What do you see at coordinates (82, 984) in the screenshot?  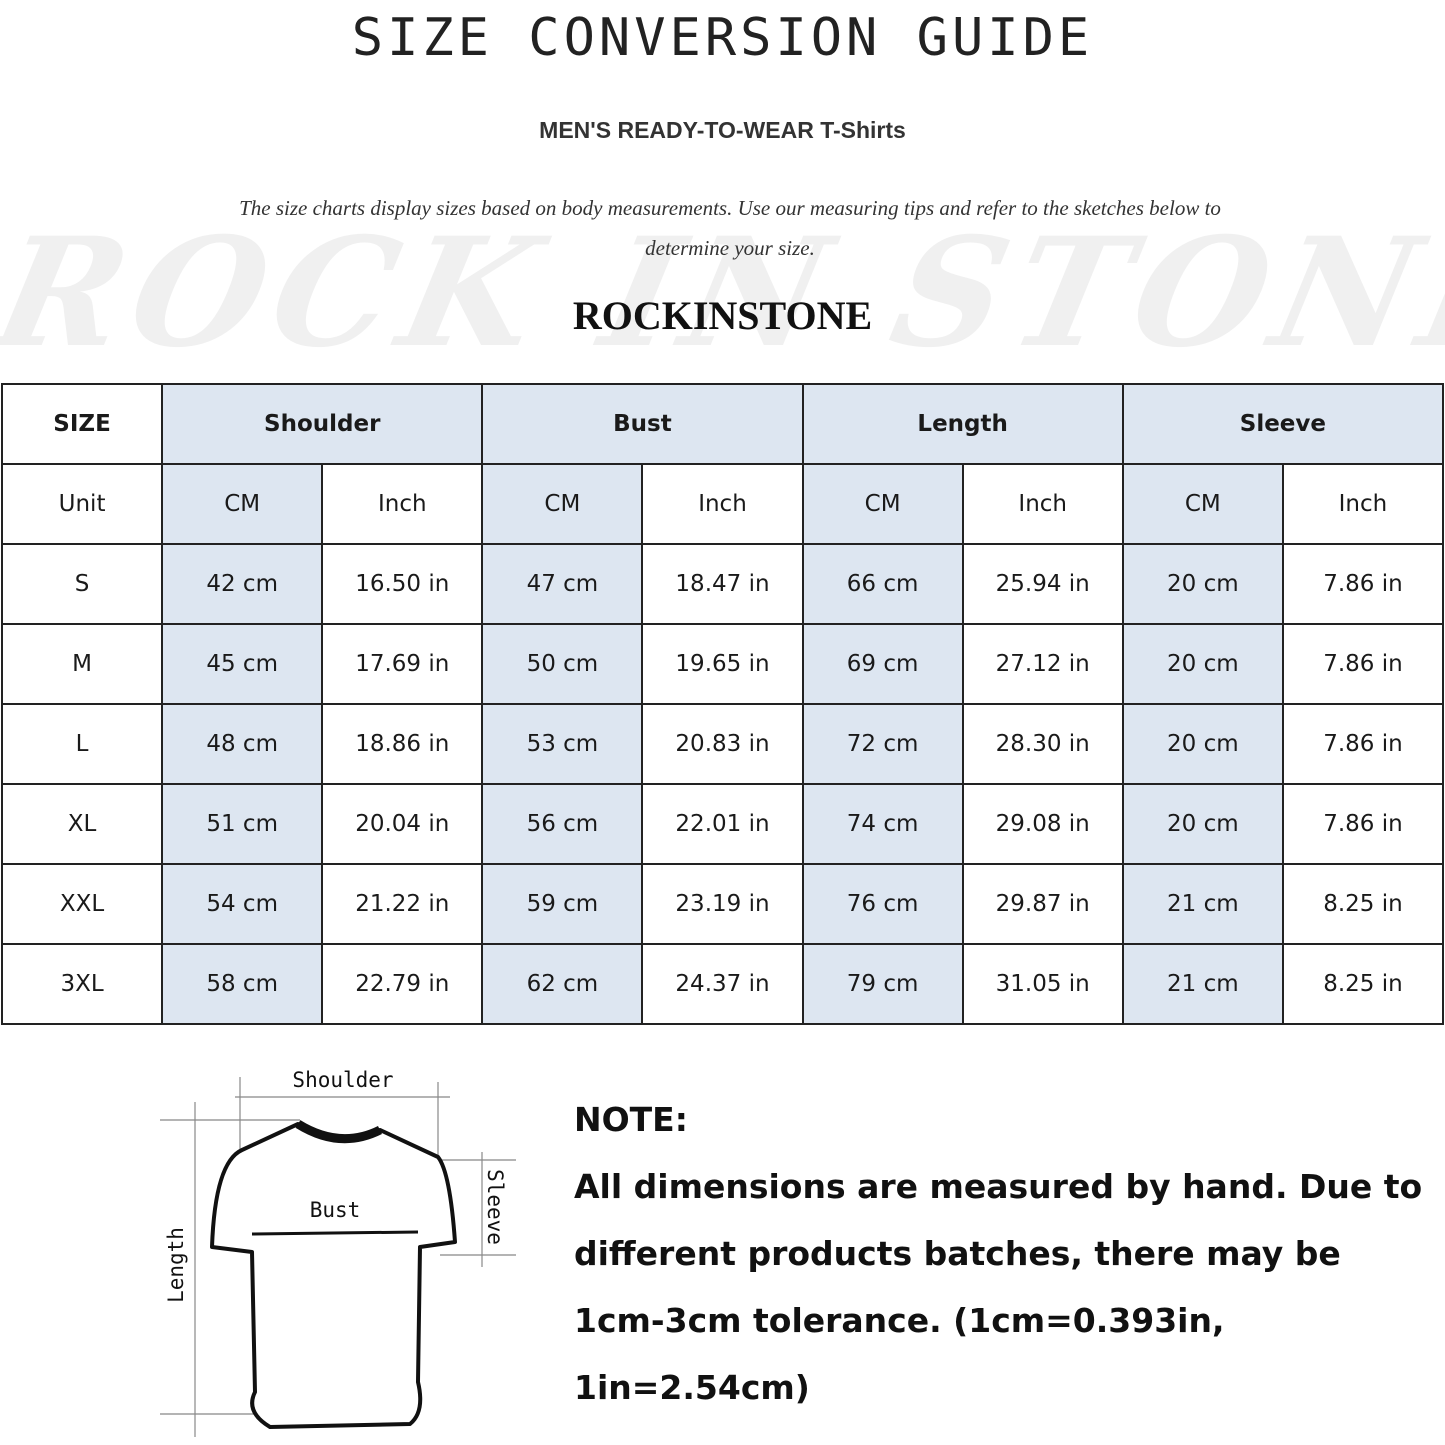 I see `size-cell: 3XL` at bounding box center [82, 984].